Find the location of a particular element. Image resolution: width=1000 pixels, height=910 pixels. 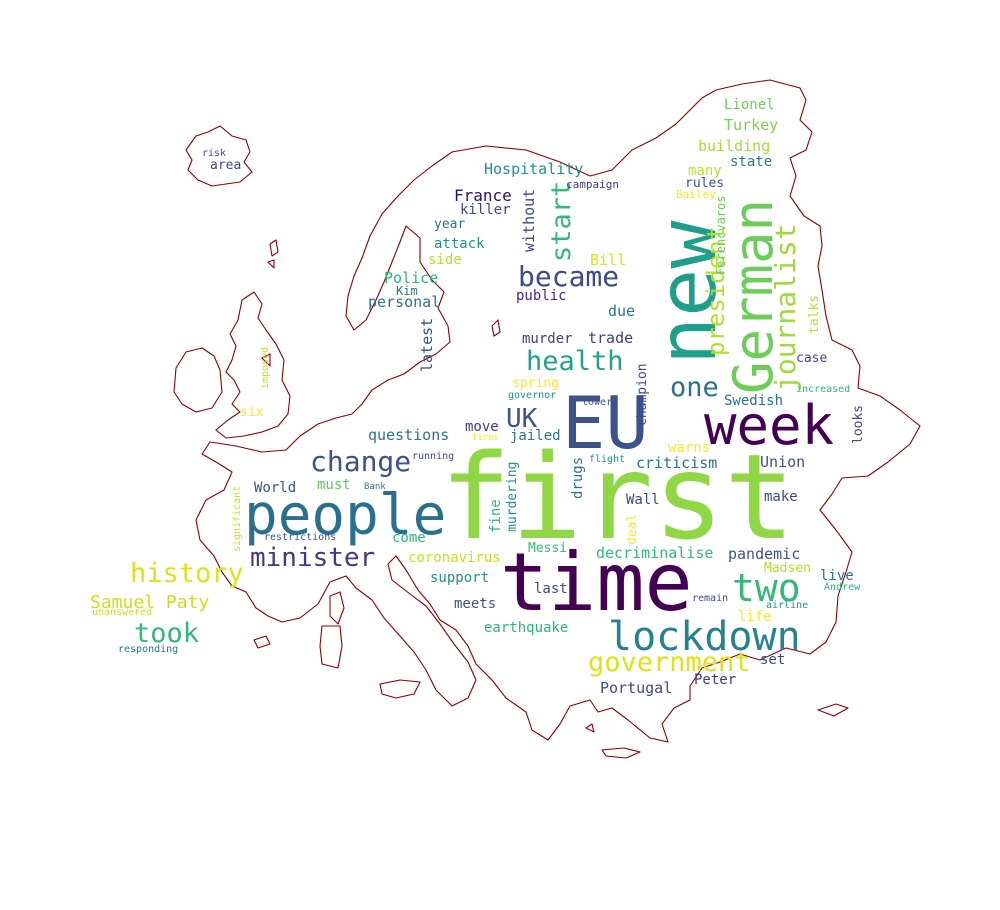

gotland-outline is located at coordinates (496, 328).